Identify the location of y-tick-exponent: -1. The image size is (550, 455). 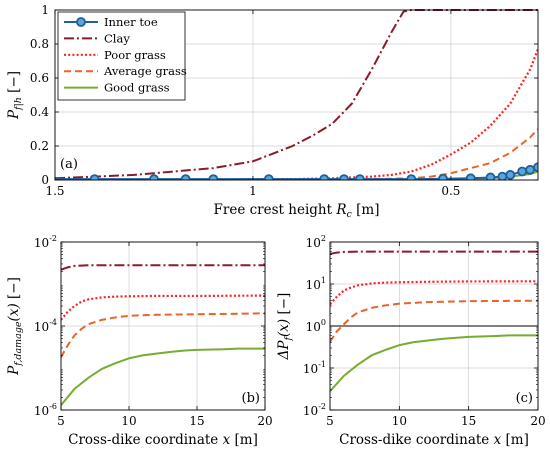
(322, 364).